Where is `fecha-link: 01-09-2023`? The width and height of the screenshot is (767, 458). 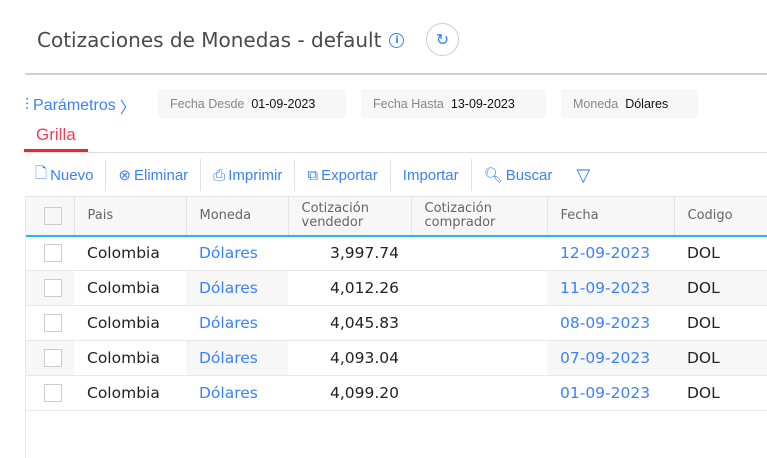
fecha-link: 01-09-2023 is located at coordinates (610, 393).